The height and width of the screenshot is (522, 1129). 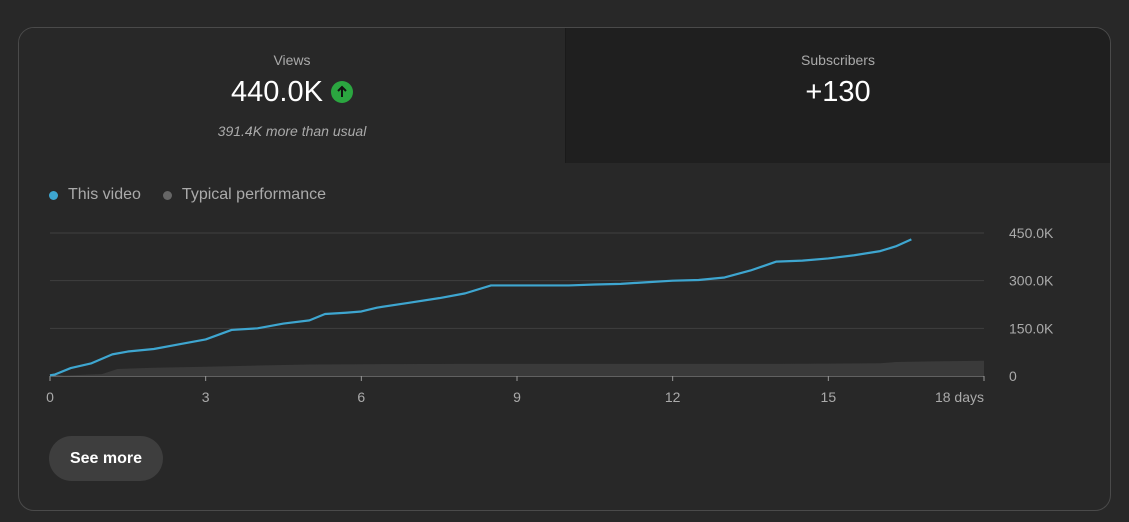 What do you see at coordinates (50, 397) in the screenshot?
I see `x-tick-label: 0` at bounding box center [50, 397].